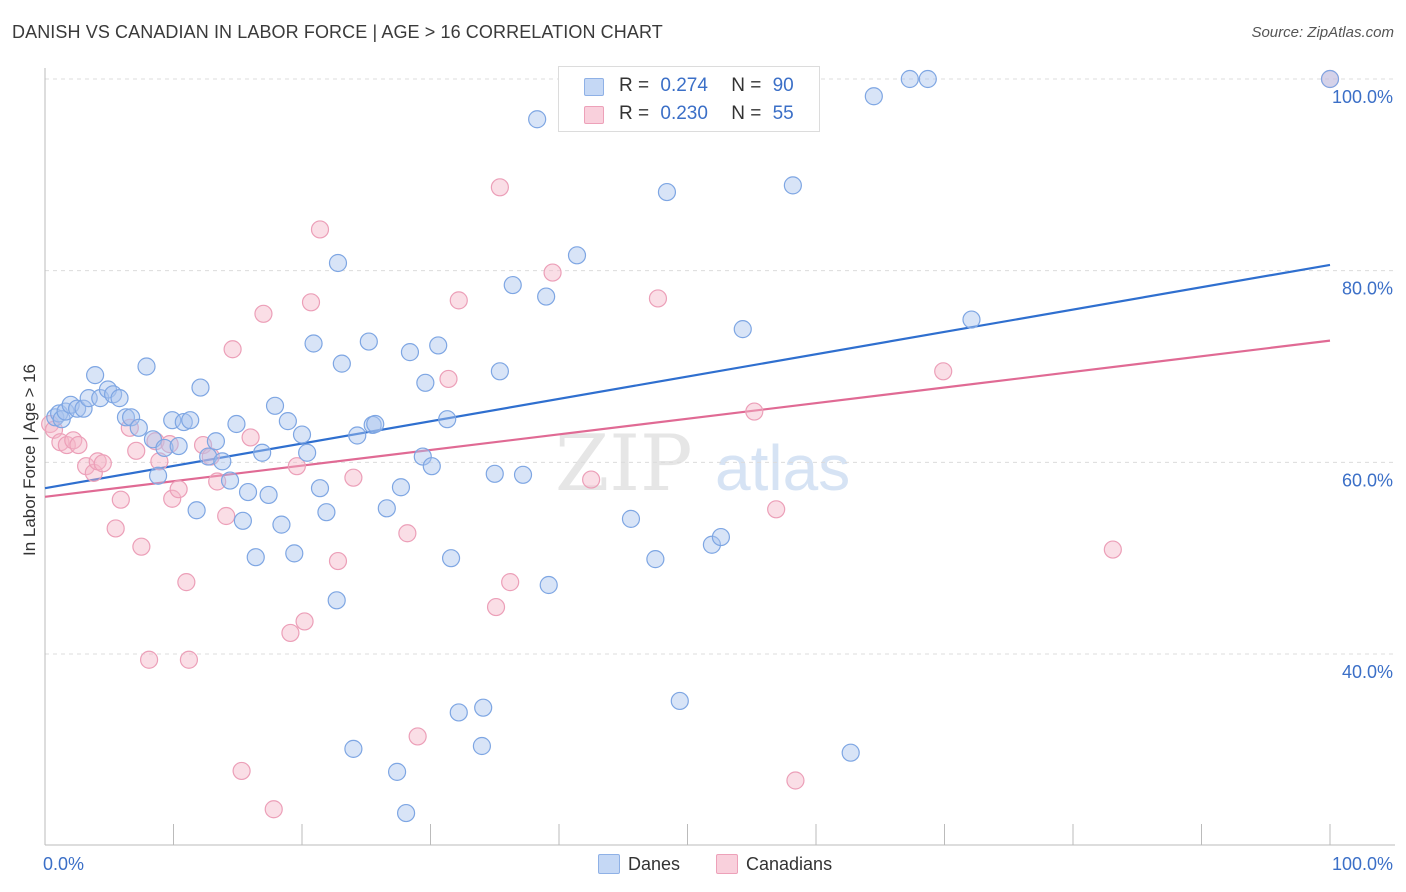 Image resolution: width=1406 pixels, height=892 pixels. Describe the element at coordinates (746, 113) in the screenshot. I see `canadians-n-label: N =` at that location.